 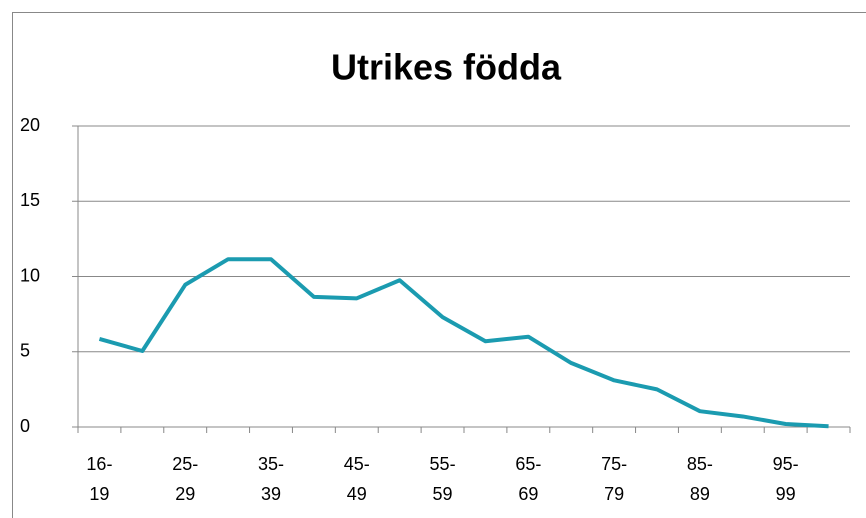 What do you see at coordinates (271, 494) in the screenshot?
I see `x-tick-label-line: 39` at bounding box center [271, 494].